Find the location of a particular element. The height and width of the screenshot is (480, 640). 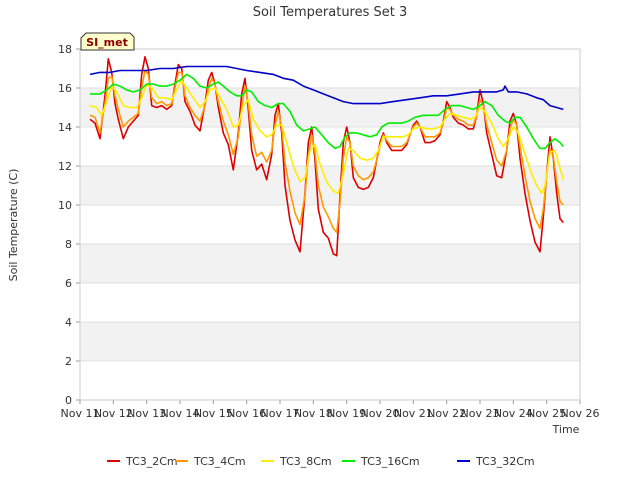

x-tick-label: Nov 21 is located at coordinates (413, 413).